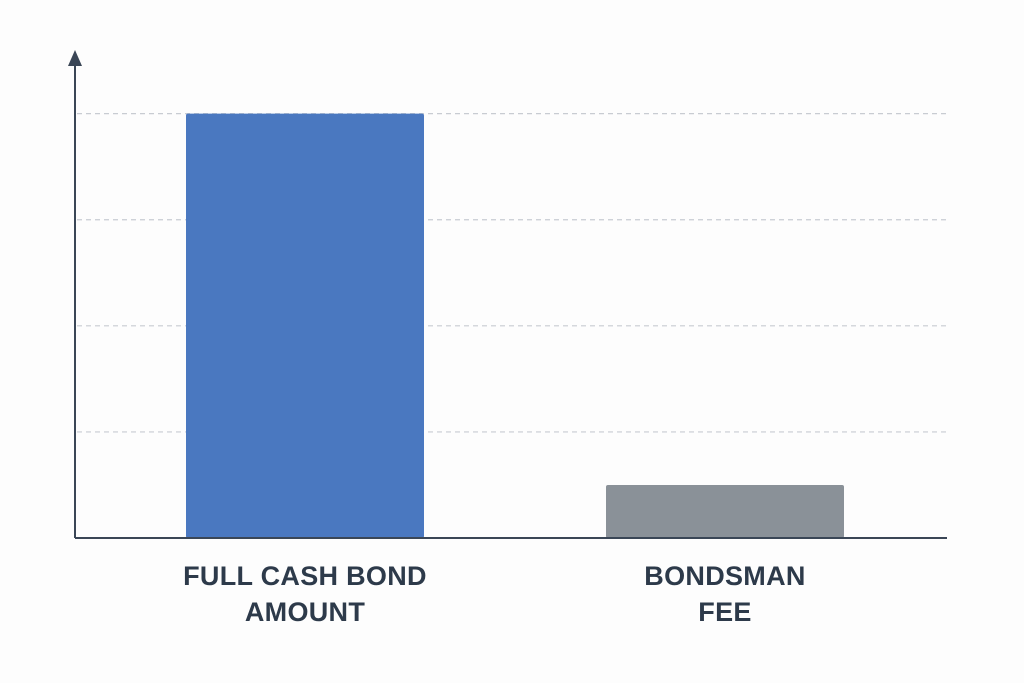  Describe the element at coordinates (75, 58) in the screenshot. I see `y-axis-arrow` at that location.